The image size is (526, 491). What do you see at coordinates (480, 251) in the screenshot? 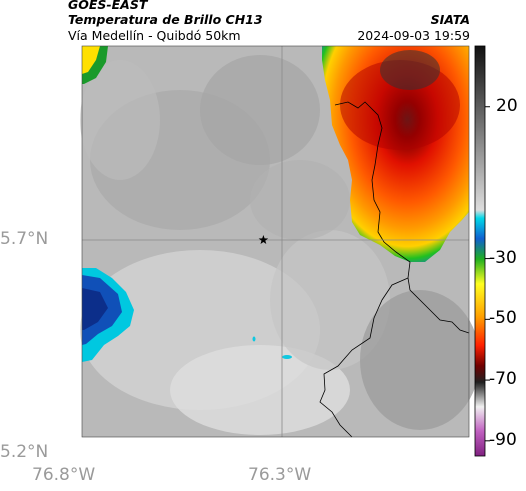
I see `colorbar` at bounding box center [480, 251].